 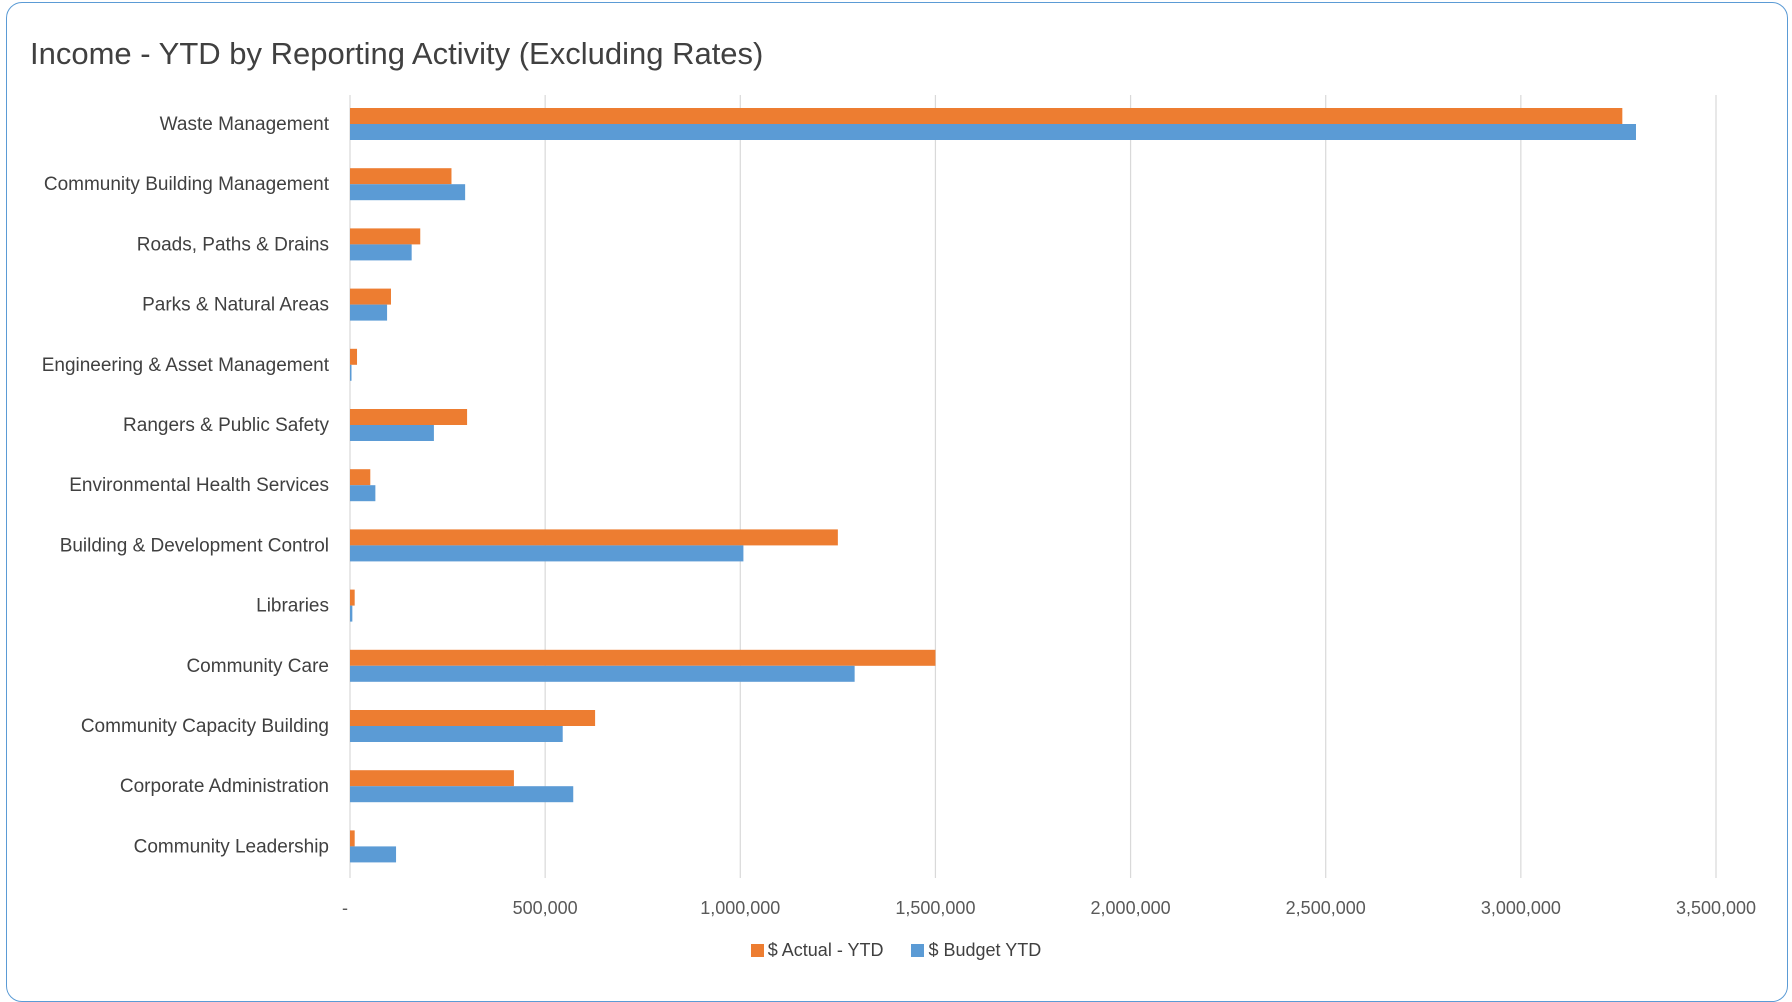 What do you see at coordinates (194, 545) in the screenshot?
I see `category-label: Building & Development Control` at bounding box center [194, 545].